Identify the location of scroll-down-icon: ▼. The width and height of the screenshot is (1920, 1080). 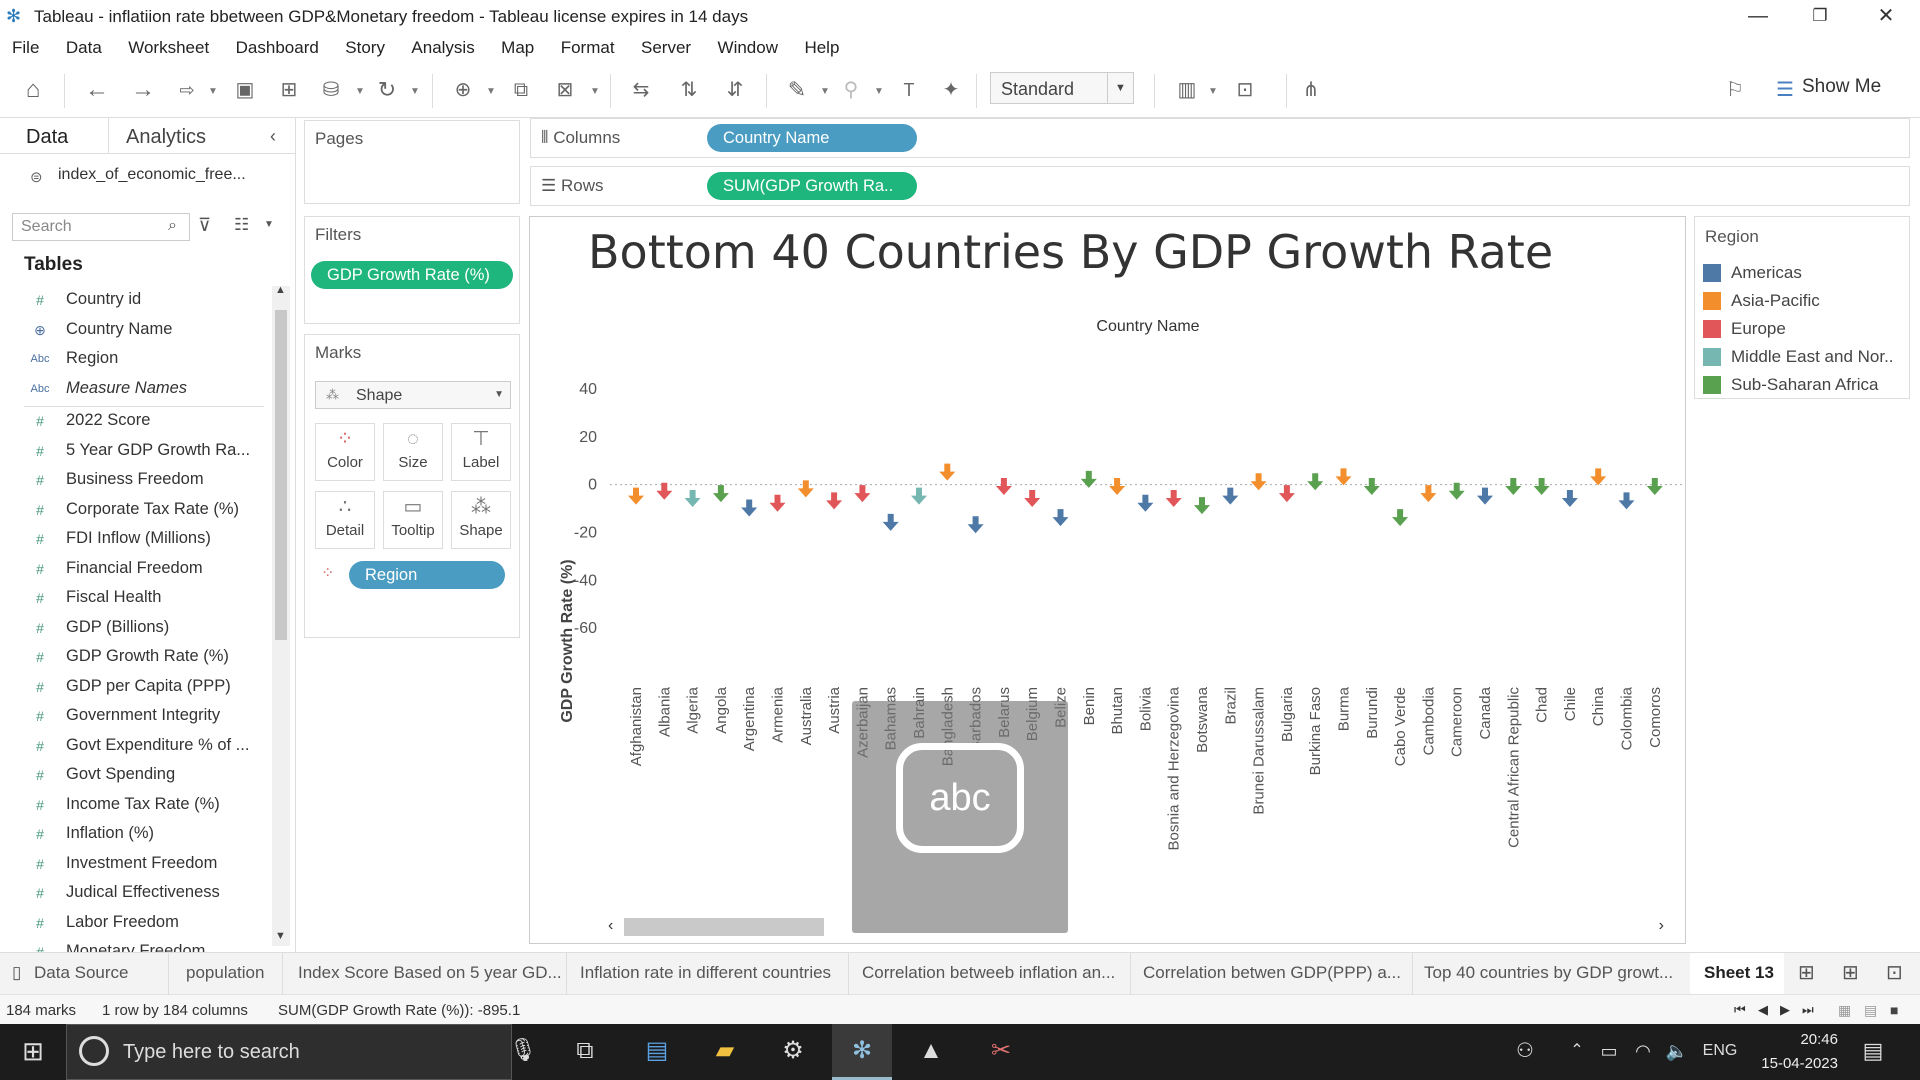
(280, 936).